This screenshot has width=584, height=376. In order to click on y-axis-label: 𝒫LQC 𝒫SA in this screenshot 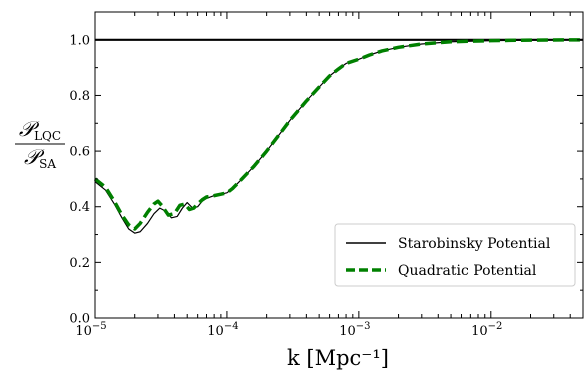, I will do `click(40, 144)`.